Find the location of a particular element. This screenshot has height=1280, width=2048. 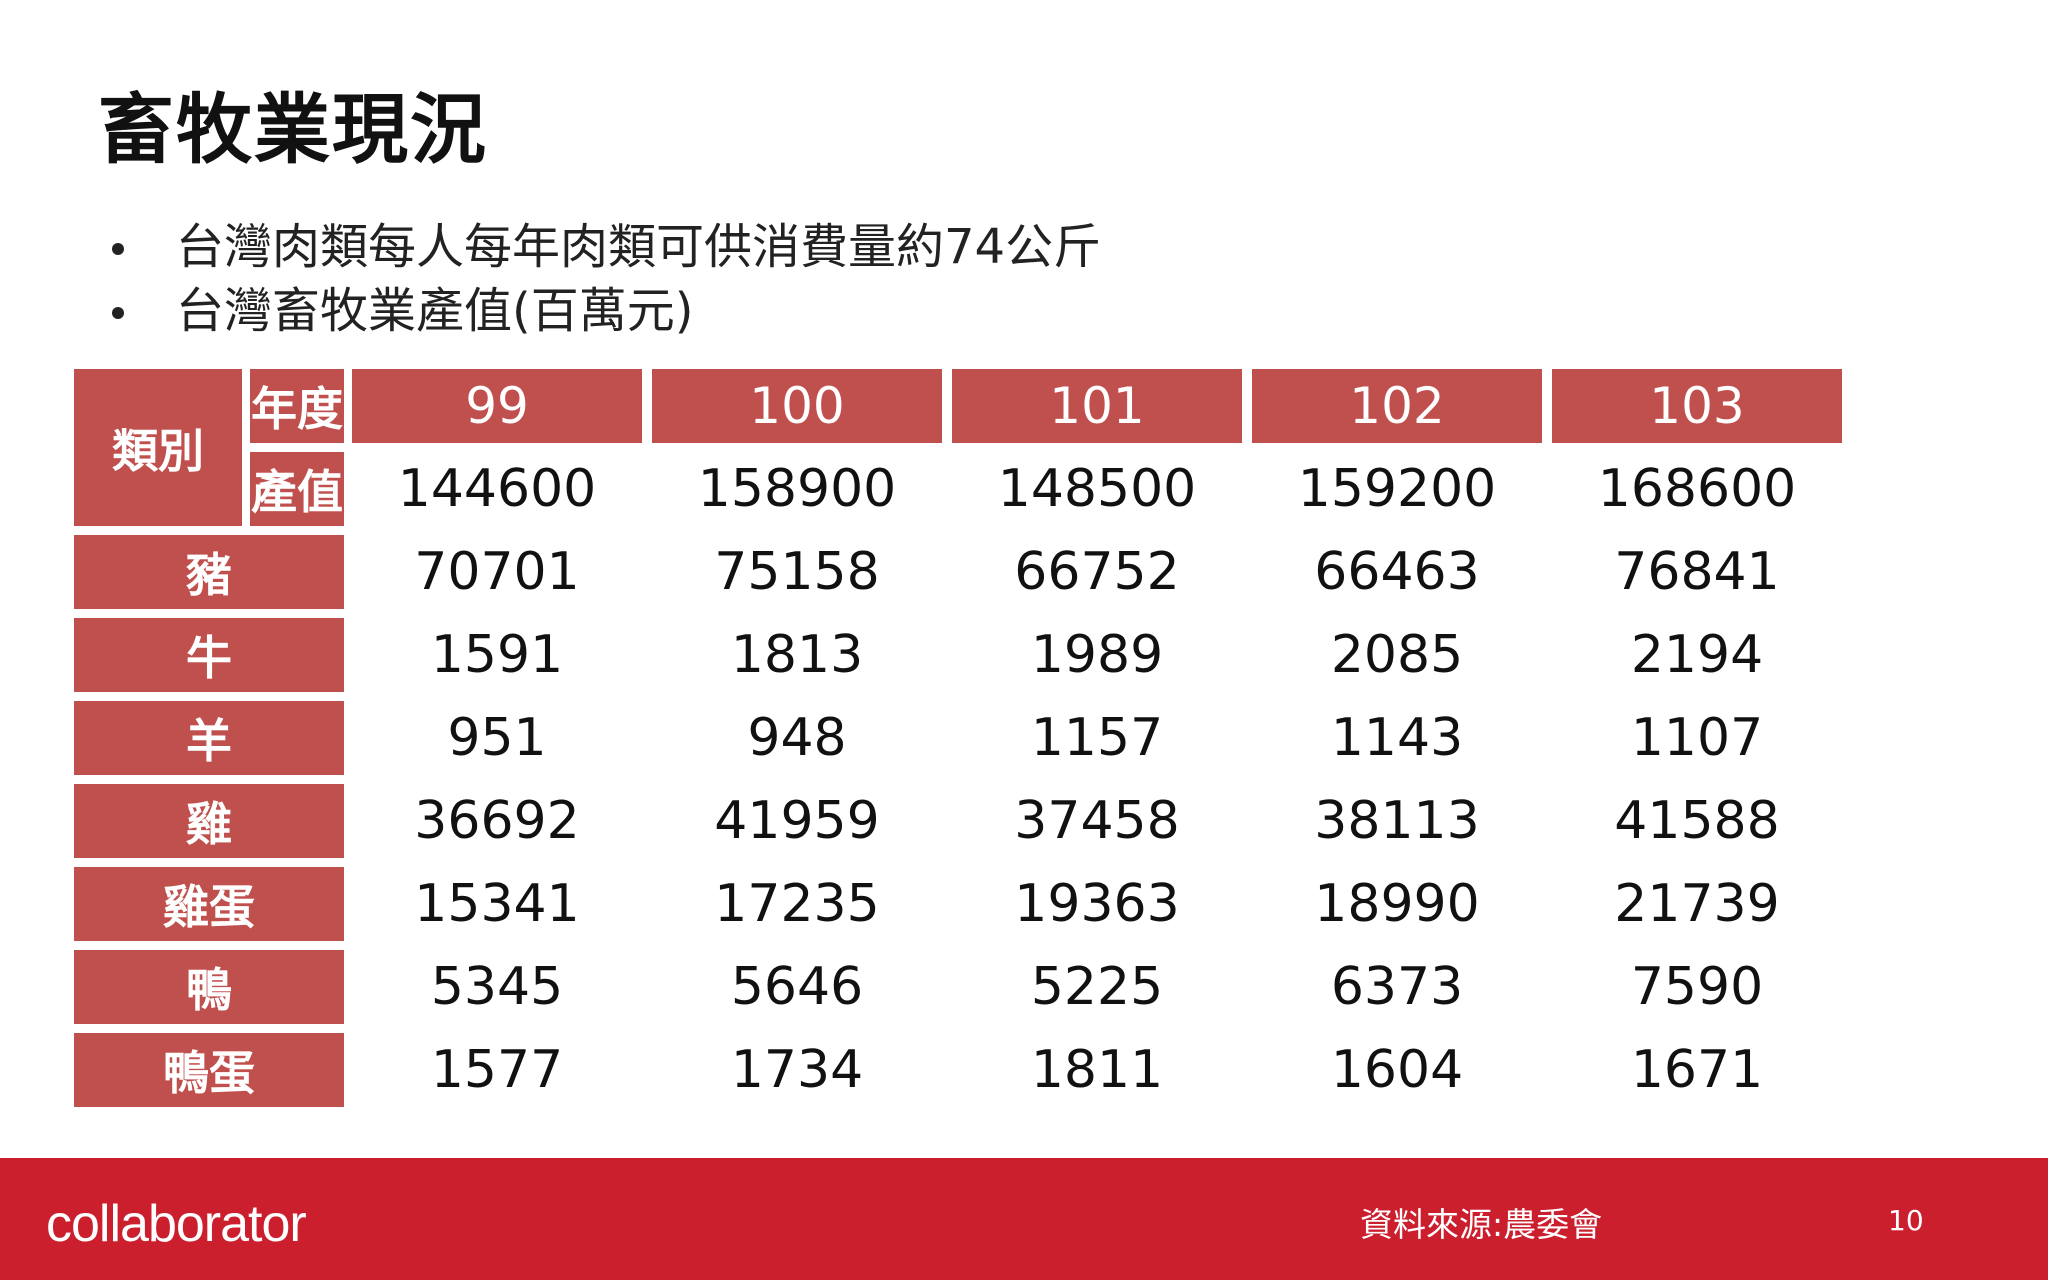

bullet-list: 台灣肉類每人每年肉類可供消費量約74公斤 台灣畜牧業產值(百萬元) is located at coordinates (604, 279).